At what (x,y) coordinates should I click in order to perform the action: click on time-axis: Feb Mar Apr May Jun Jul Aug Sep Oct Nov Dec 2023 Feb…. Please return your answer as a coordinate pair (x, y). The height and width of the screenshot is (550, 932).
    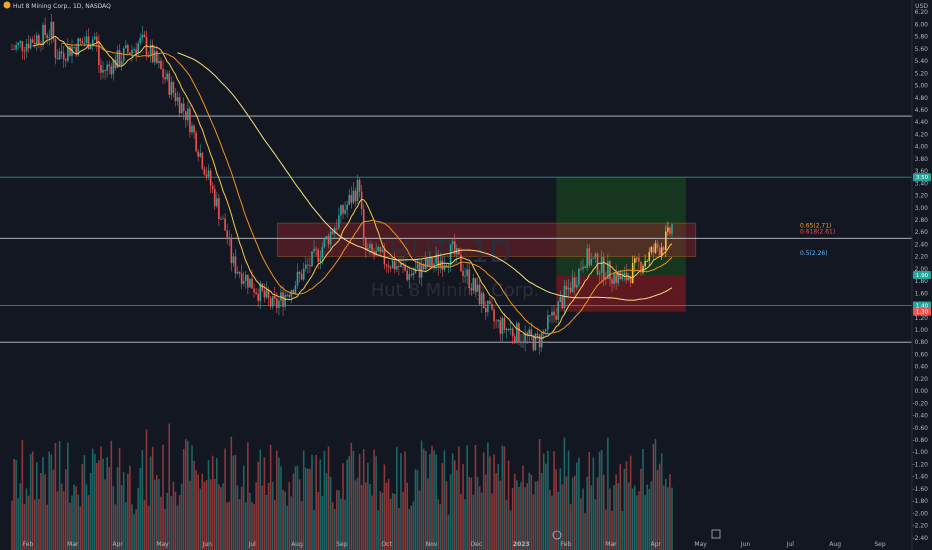
    Looking at the image, I should click on (454, 544).